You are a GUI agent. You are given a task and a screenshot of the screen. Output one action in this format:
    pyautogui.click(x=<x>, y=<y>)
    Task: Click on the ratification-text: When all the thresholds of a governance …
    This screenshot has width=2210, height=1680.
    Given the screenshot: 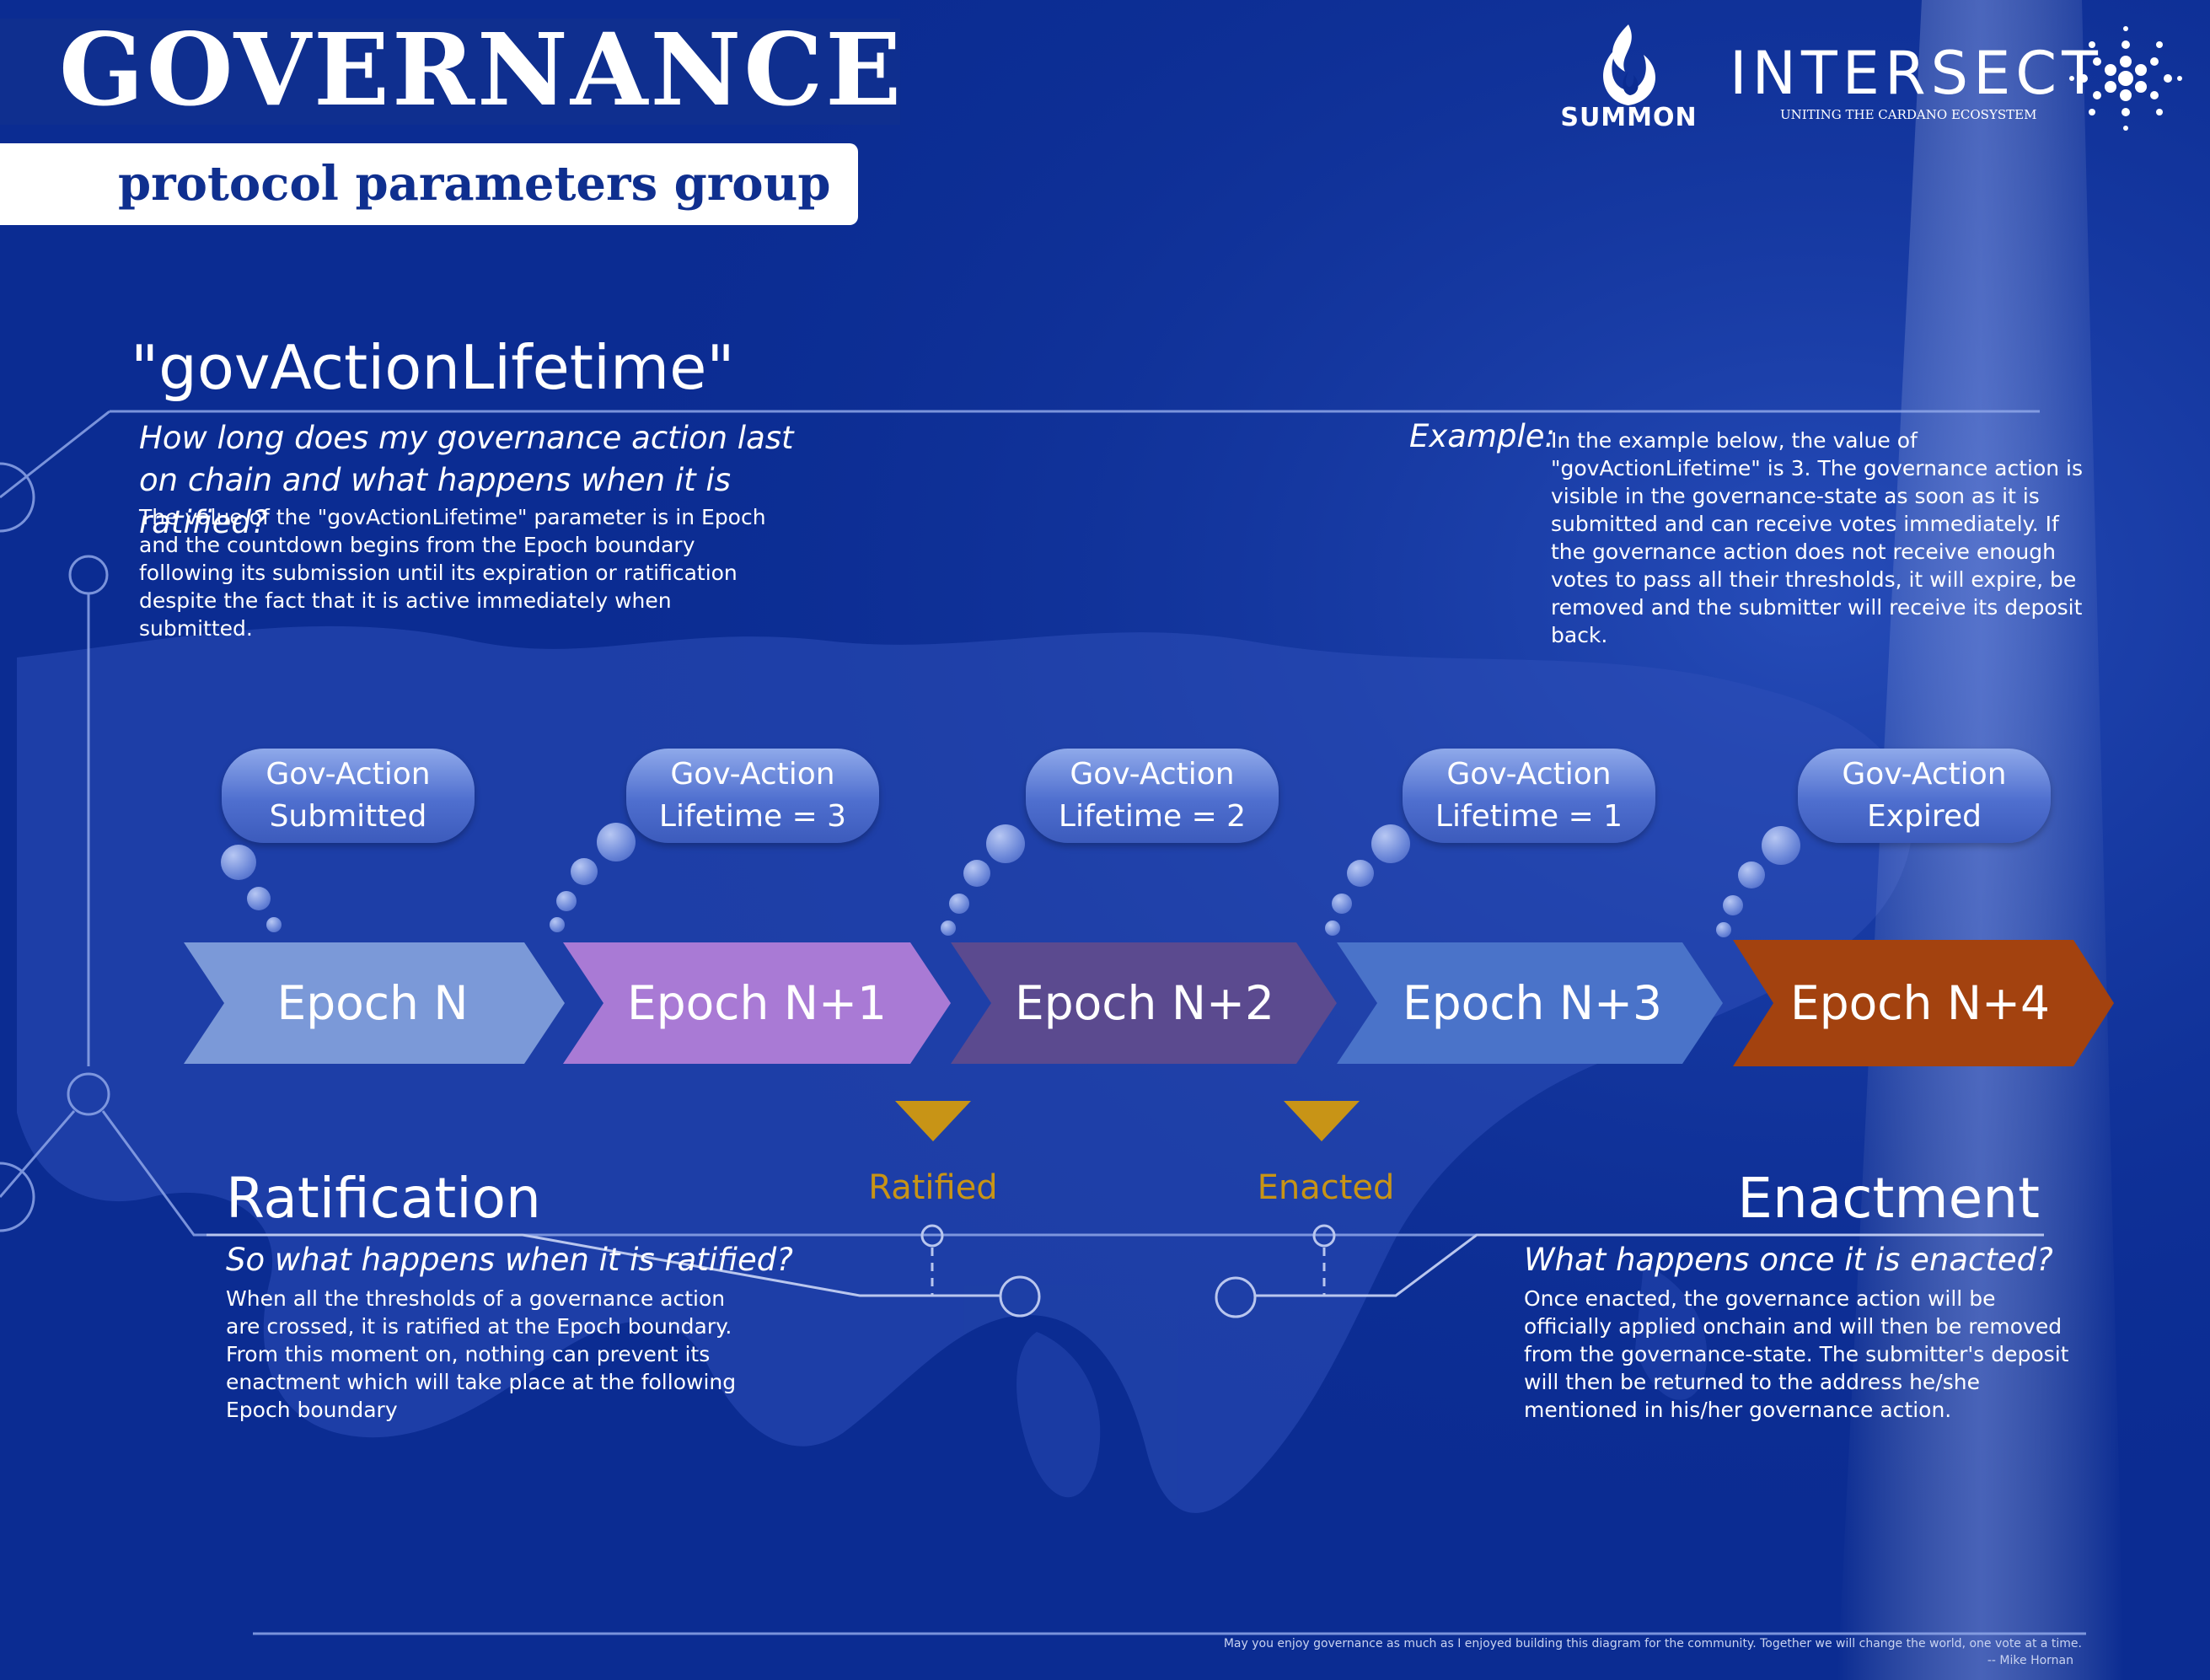 What is the action you would take?
    pyautogui.click(x=481, y=1354)
    